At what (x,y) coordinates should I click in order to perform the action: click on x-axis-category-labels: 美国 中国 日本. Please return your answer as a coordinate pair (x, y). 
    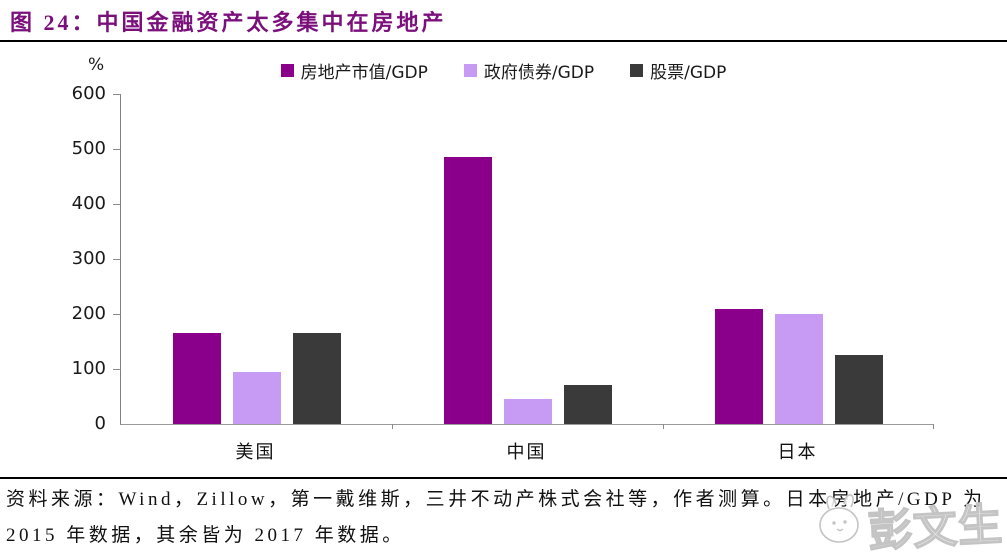
    Looking at the image, I should click on (526, 451).